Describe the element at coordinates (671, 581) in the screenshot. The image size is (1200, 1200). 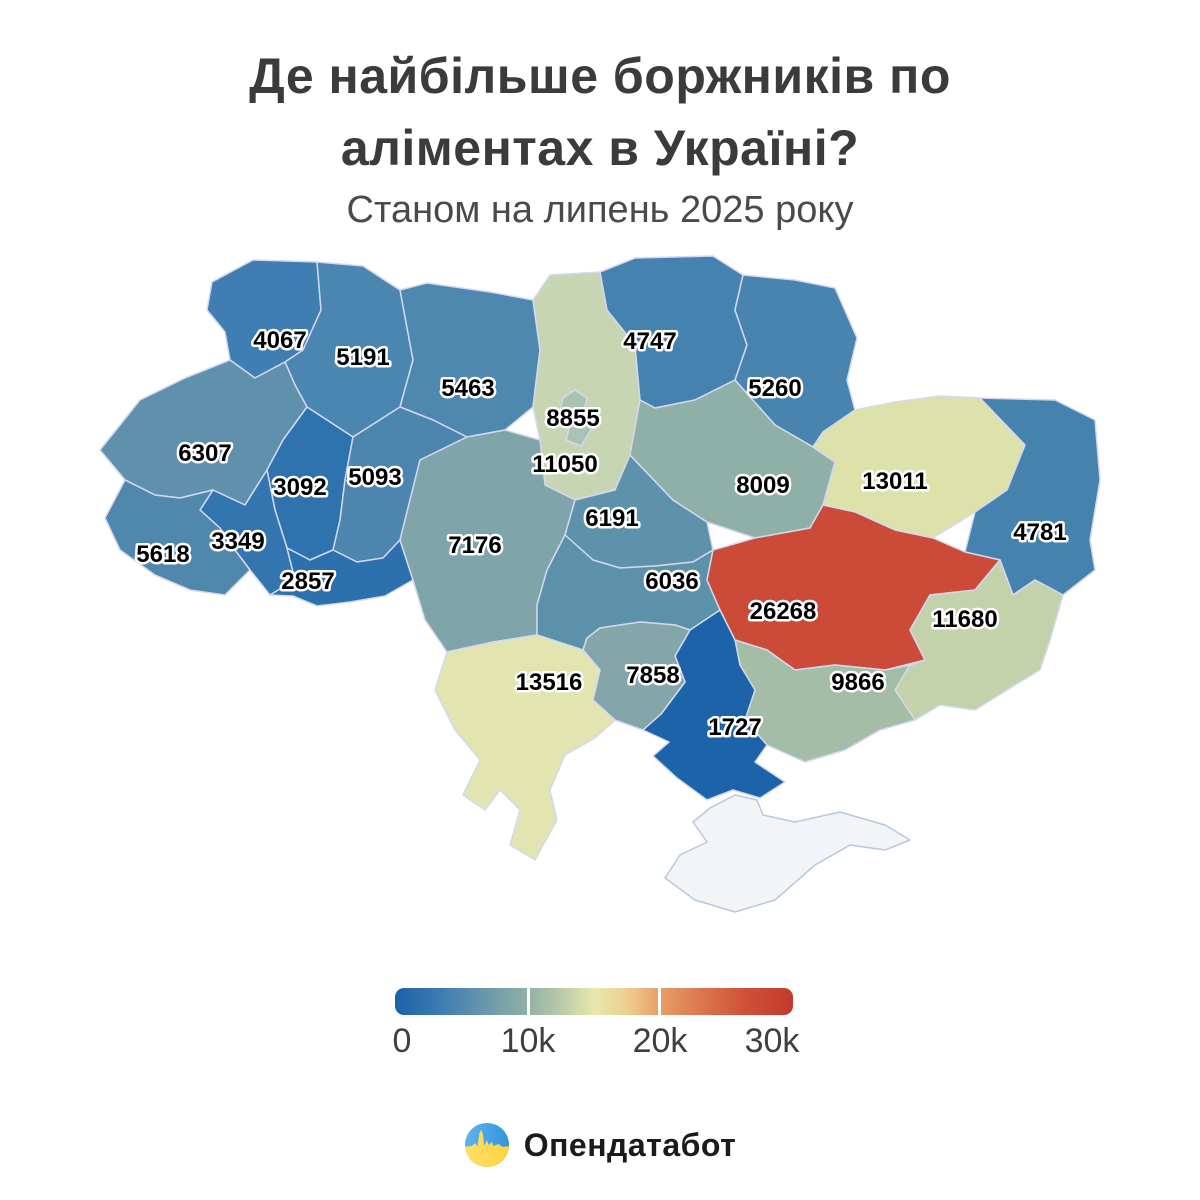
I see `region-label-kirovohrad: 6036` at that location.